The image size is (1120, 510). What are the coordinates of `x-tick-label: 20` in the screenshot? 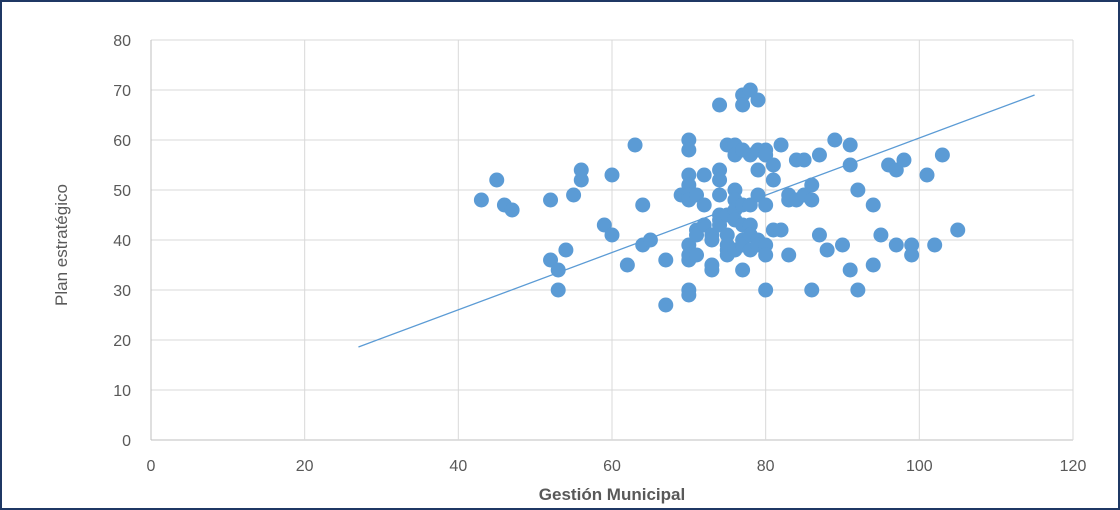 It's located at (305, 466).